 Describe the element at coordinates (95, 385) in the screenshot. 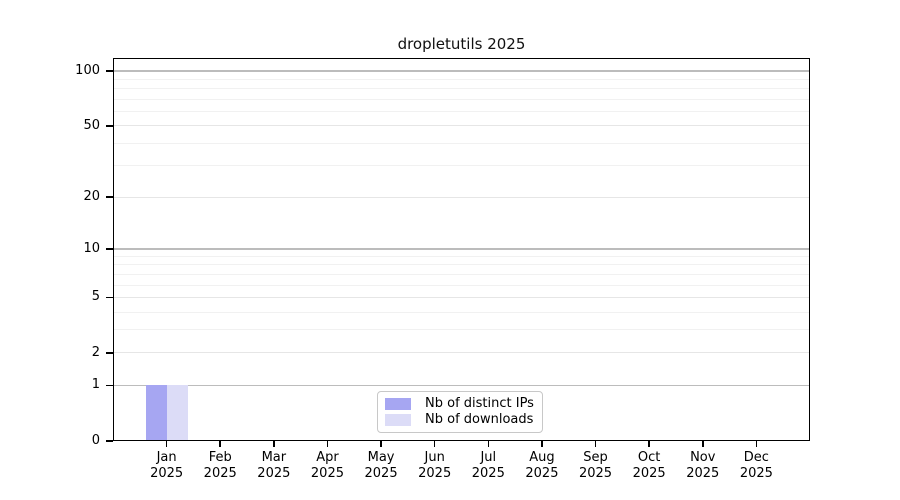

I see `y-tick-label: 1` at that location.